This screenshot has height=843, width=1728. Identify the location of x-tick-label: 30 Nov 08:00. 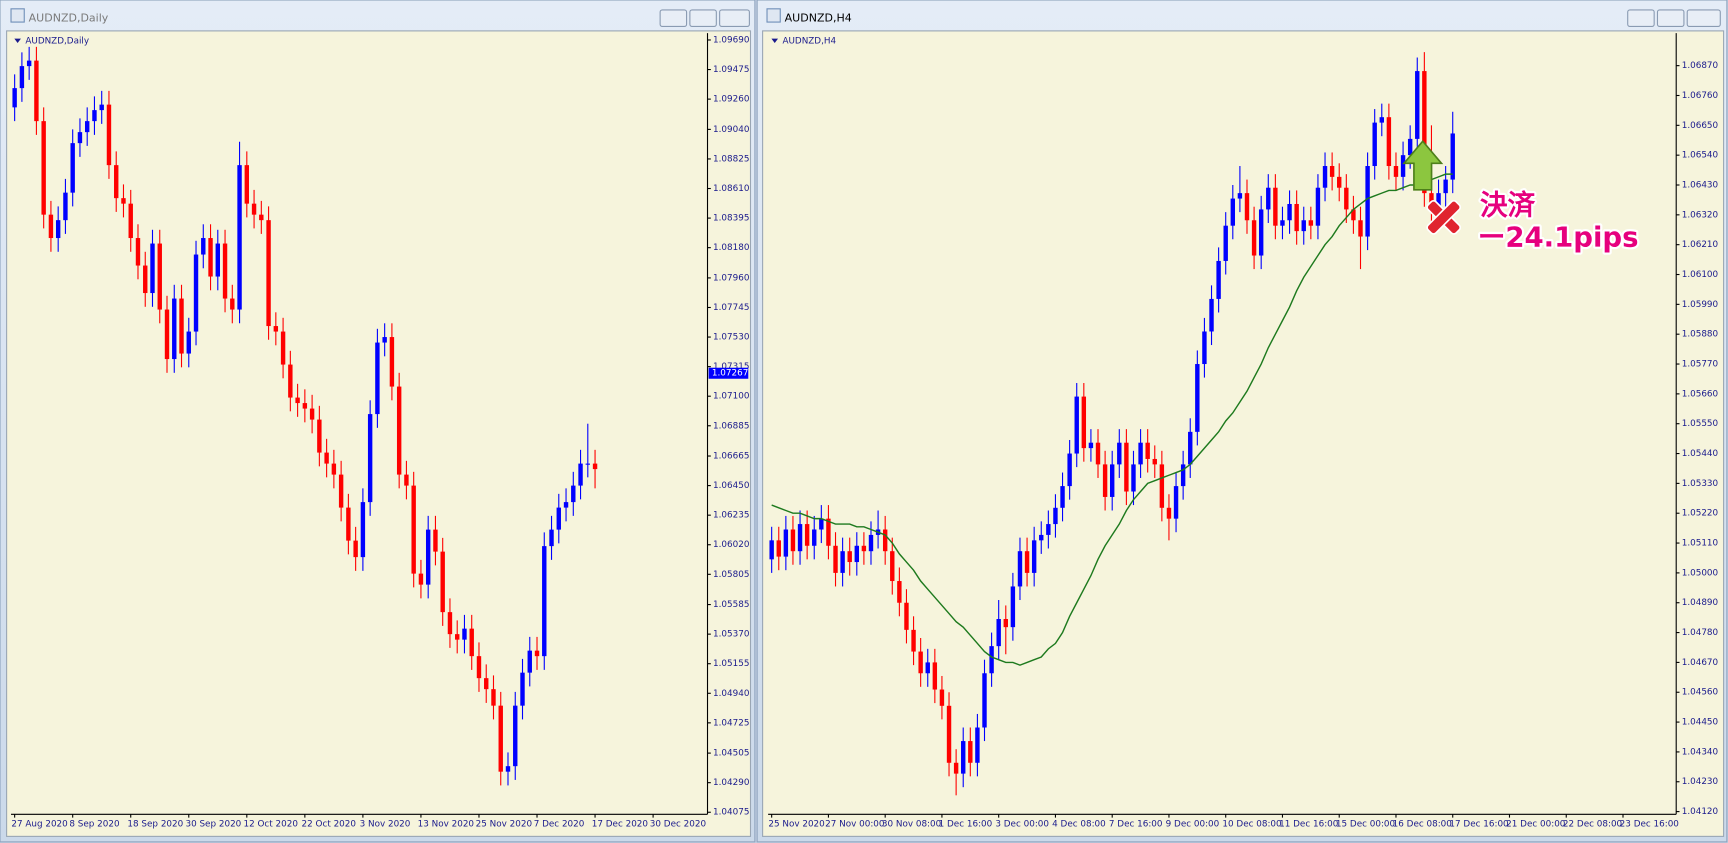
(912, 825).